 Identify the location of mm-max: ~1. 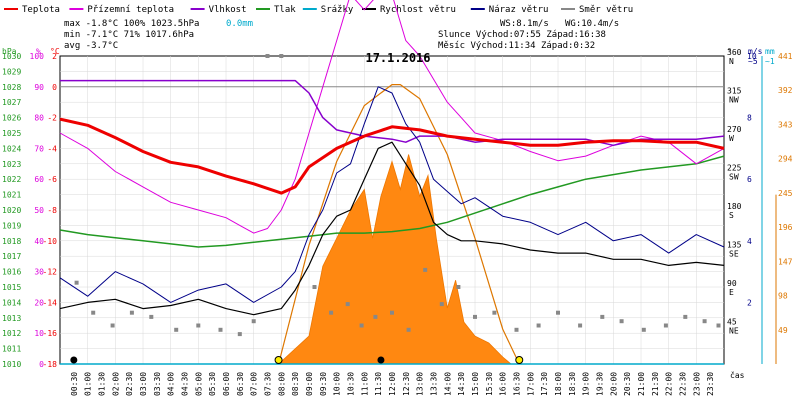
(770, 61).